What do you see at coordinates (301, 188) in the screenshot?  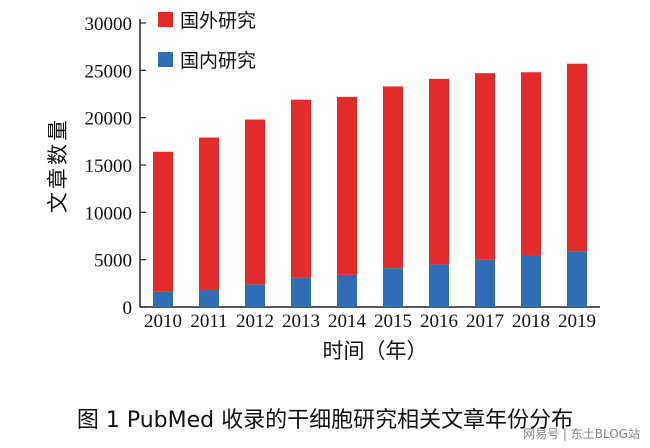 I see `bar-国外研究-2013` at bounding box center [301, 188].